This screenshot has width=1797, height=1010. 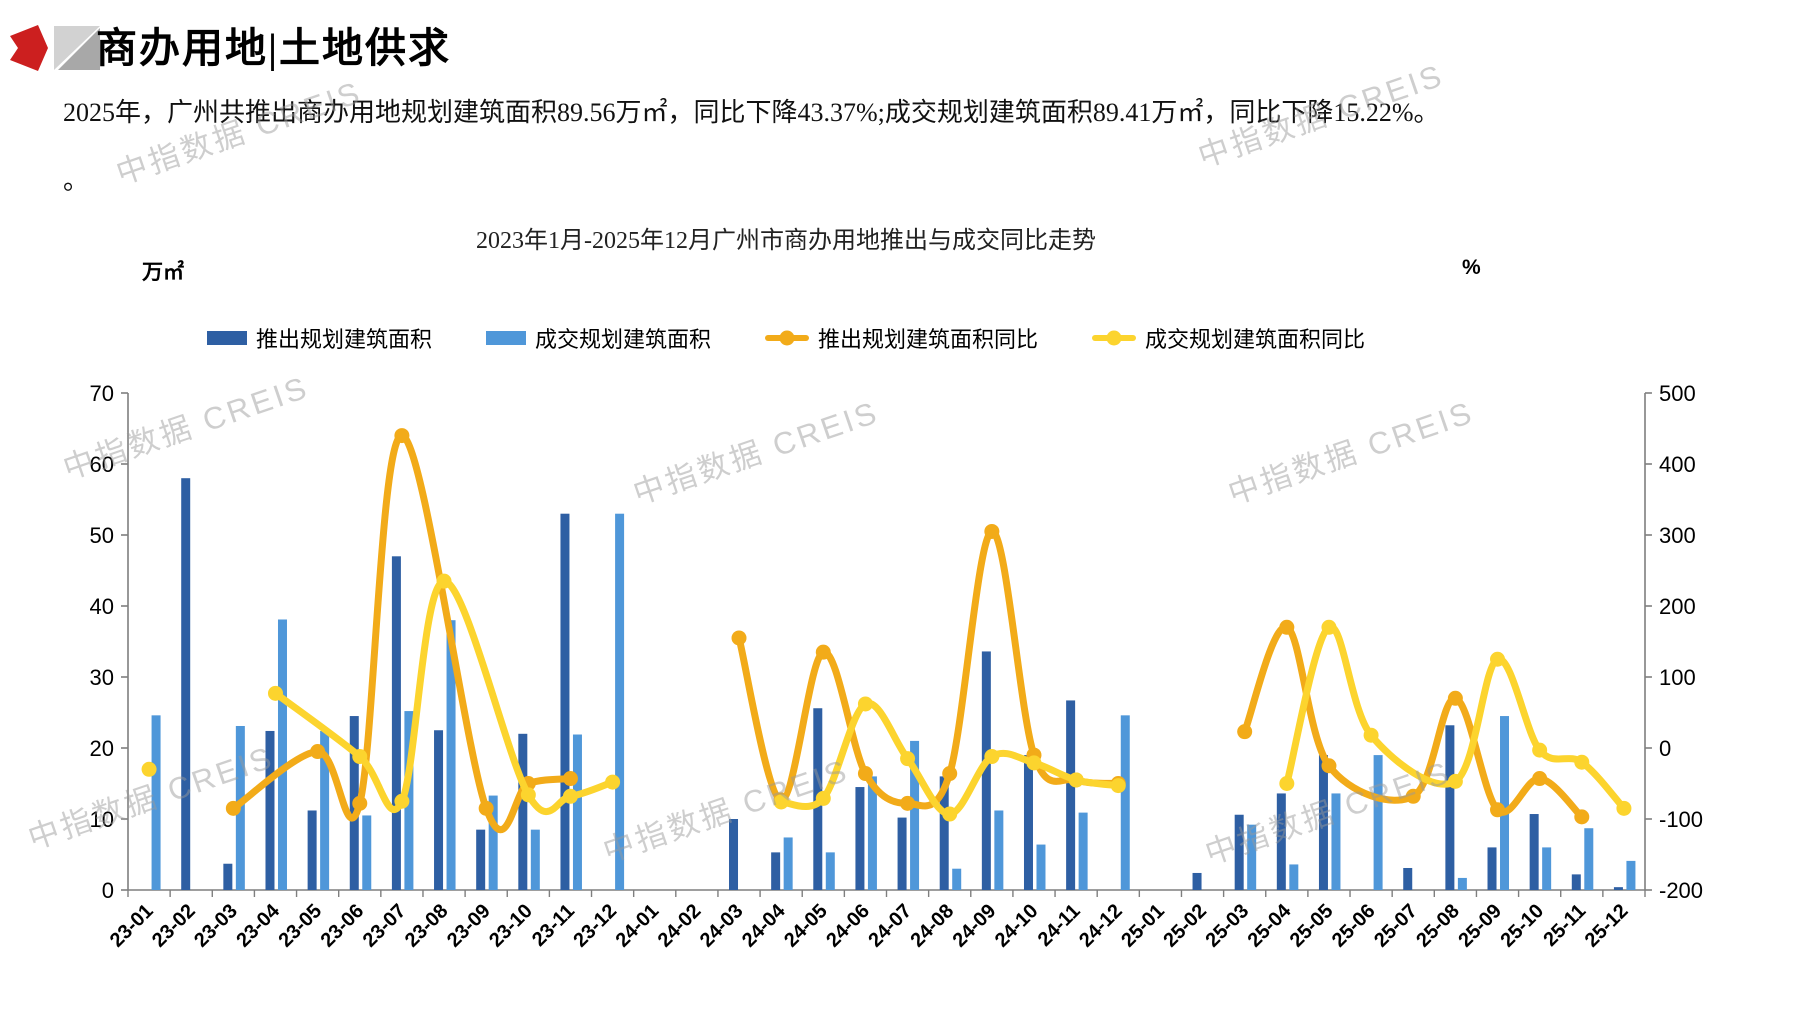 I want to click on legend-item-2: 推出规划建筑面积同比, so click(x=901, y=338).